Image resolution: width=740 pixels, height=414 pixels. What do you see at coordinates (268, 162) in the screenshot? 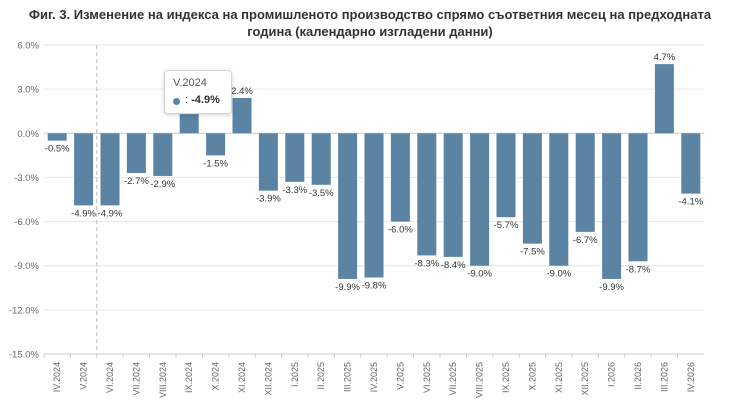
I see `bar-XII.2024` at bounding box center [268, 162].